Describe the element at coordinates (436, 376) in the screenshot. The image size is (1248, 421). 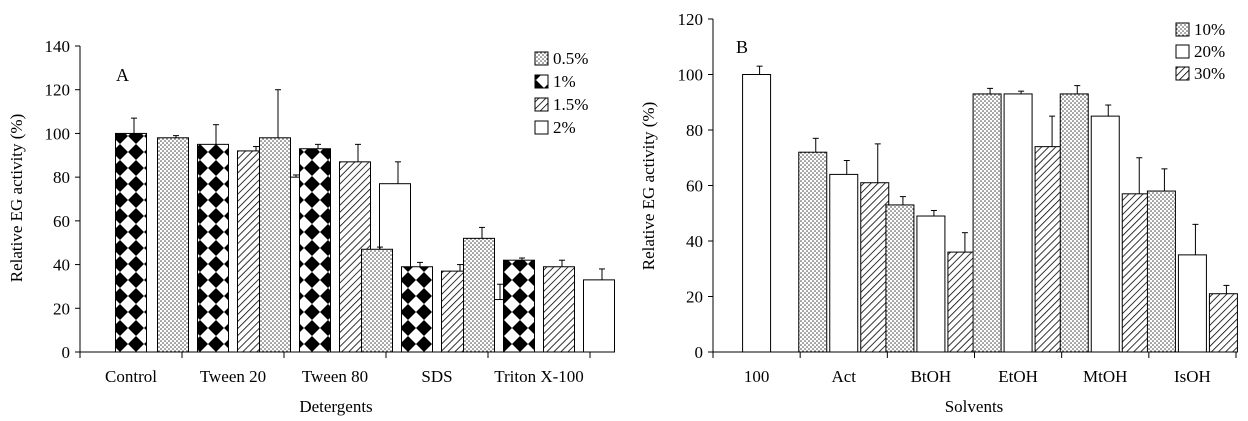
I see `x-tick-label: SDS` at that location.